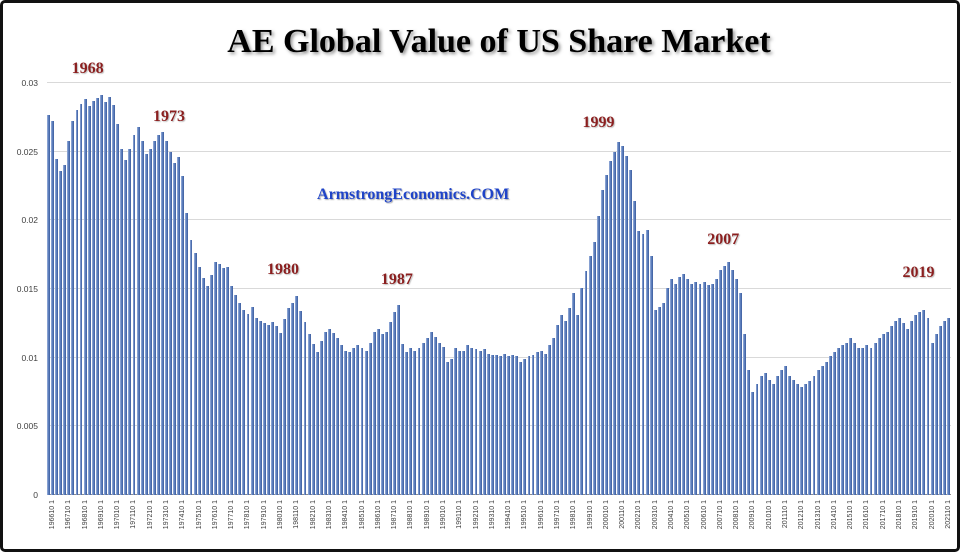  Describe the element at coordinates (492, 515) in the screenshot. I see `x-tick-label: 199310 1` at that location.